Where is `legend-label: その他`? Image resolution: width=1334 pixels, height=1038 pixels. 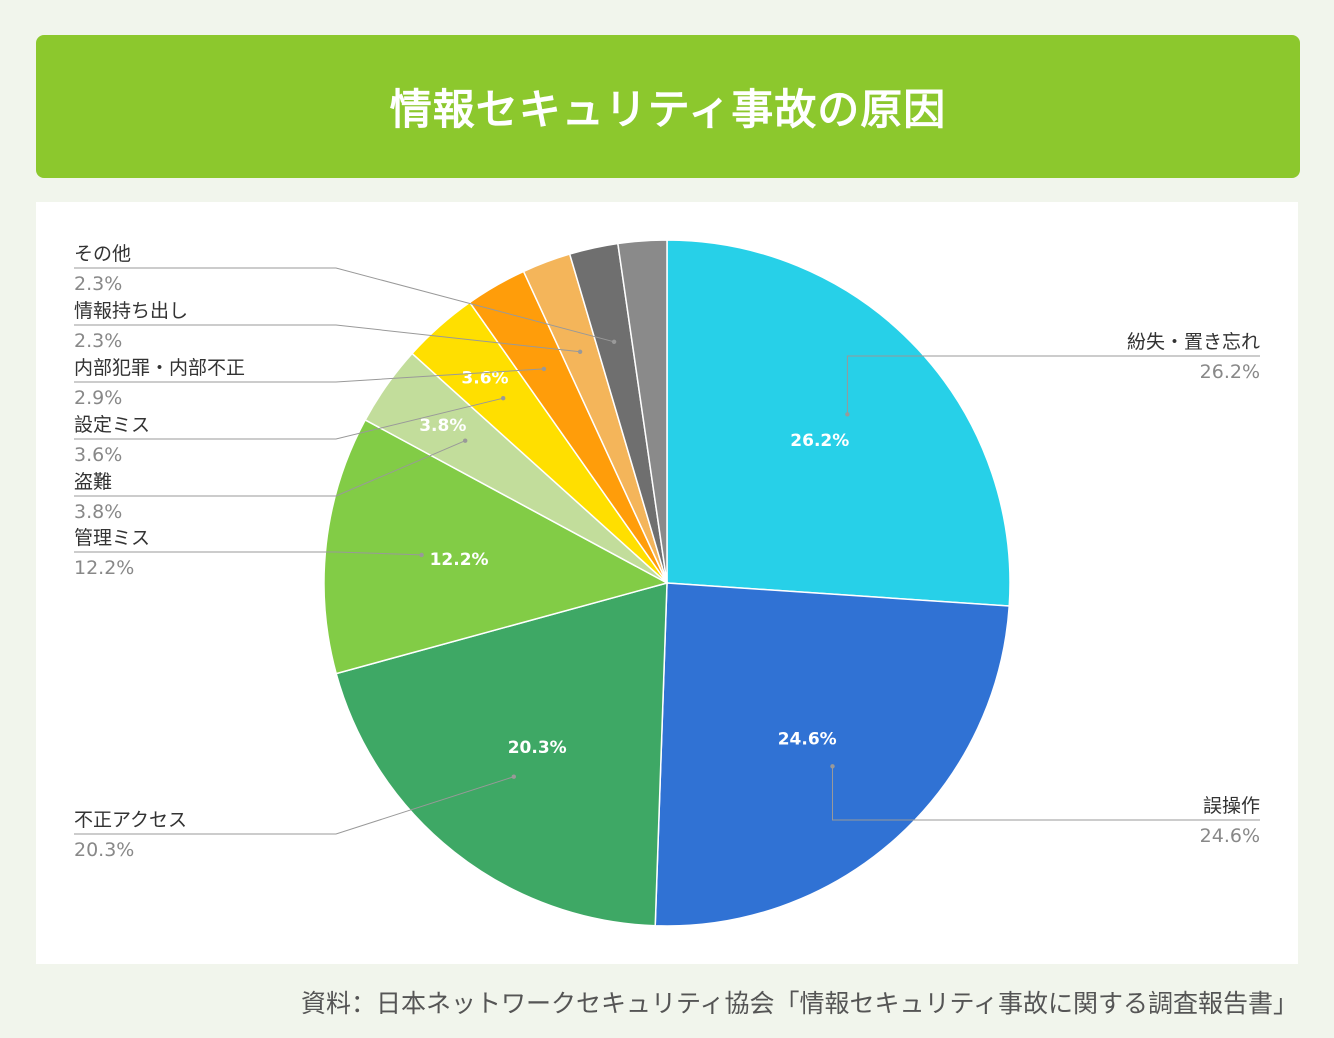
legend-label: その他 is located at coordinates (102, 254).